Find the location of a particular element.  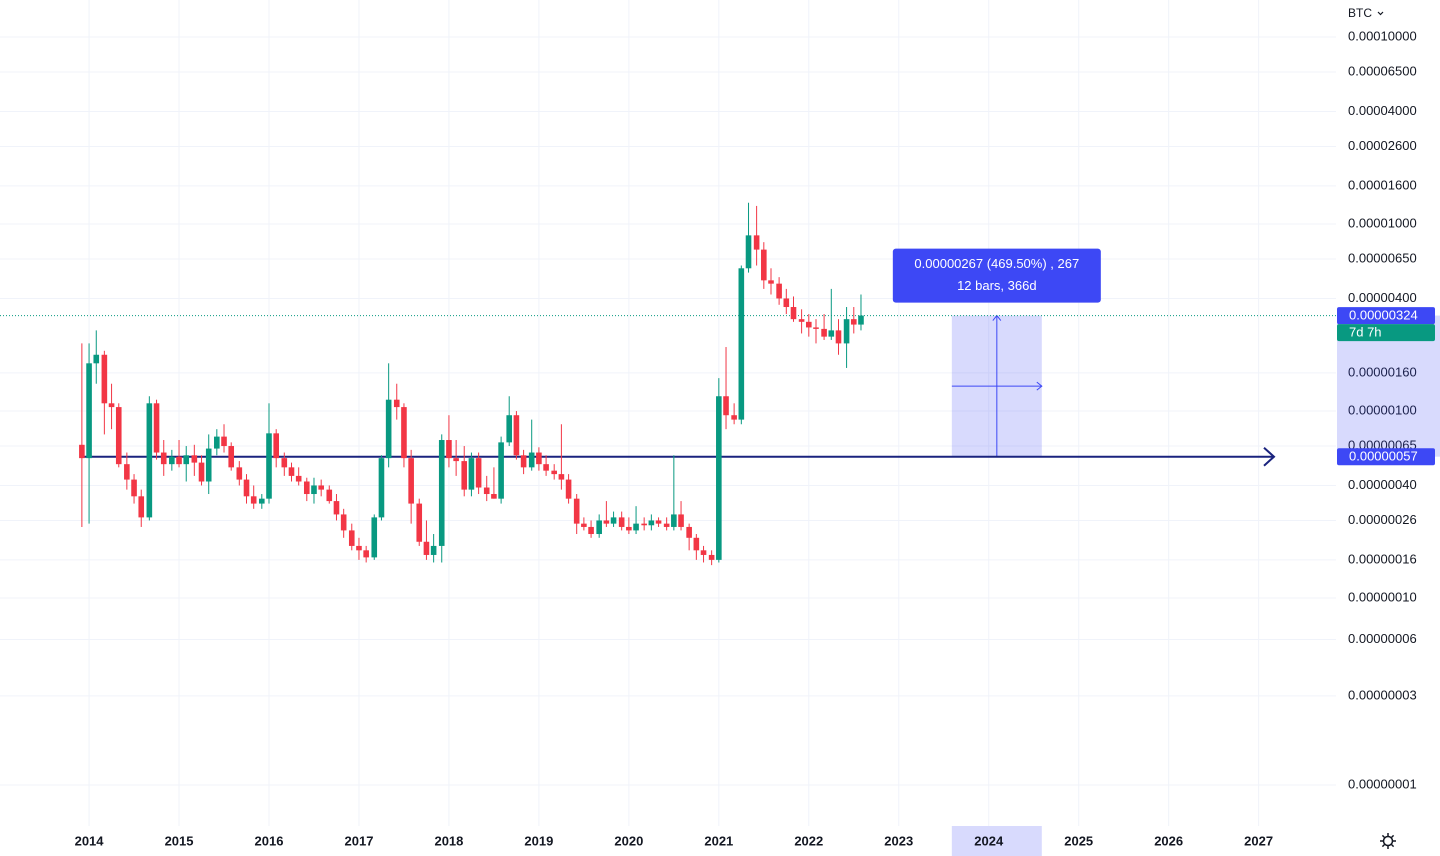

x-tick-label: 2014 is located at coordinates (90, 840).